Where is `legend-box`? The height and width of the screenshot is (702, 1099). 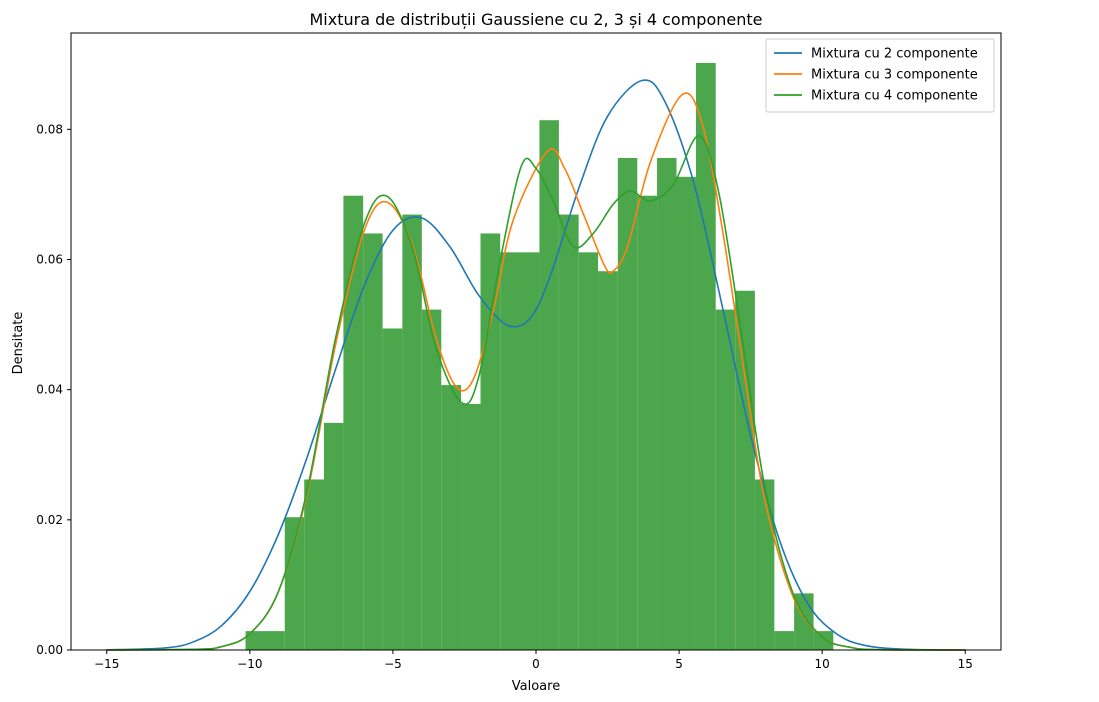
legend-box is located at coordinates (880, 75).